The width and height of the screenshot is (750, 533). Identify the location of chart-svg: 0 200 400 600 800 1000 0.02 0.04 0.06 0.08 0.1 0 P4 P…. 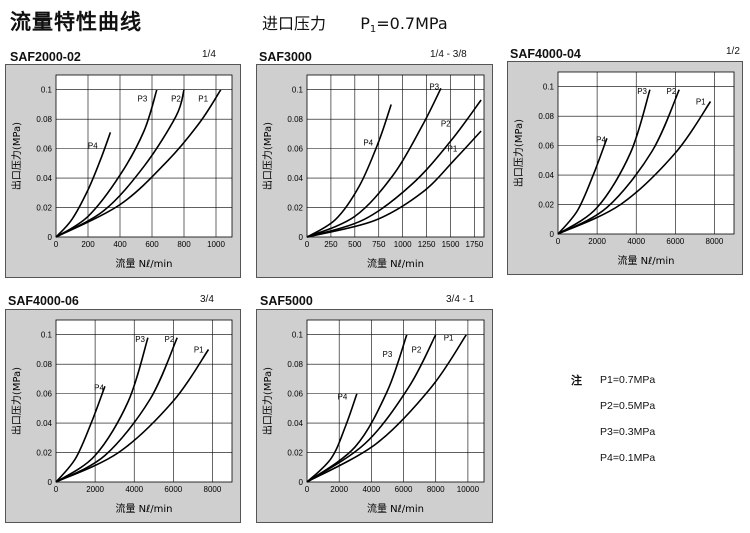
(121, 172).